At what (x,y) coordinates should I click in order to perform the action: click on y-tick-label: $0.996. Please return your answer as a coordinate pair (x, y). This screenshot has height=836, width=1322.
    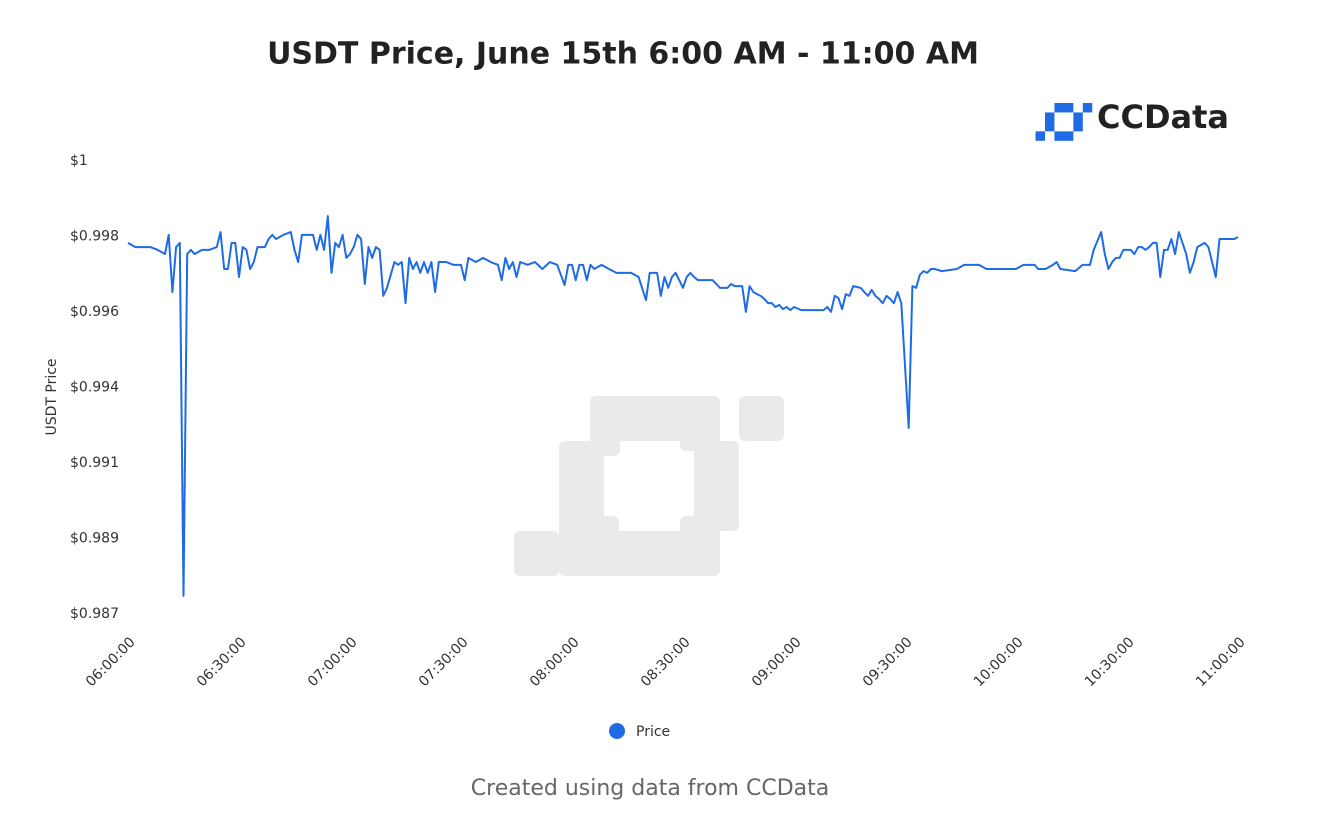
    Looking at the image, I should click on (94, 312).